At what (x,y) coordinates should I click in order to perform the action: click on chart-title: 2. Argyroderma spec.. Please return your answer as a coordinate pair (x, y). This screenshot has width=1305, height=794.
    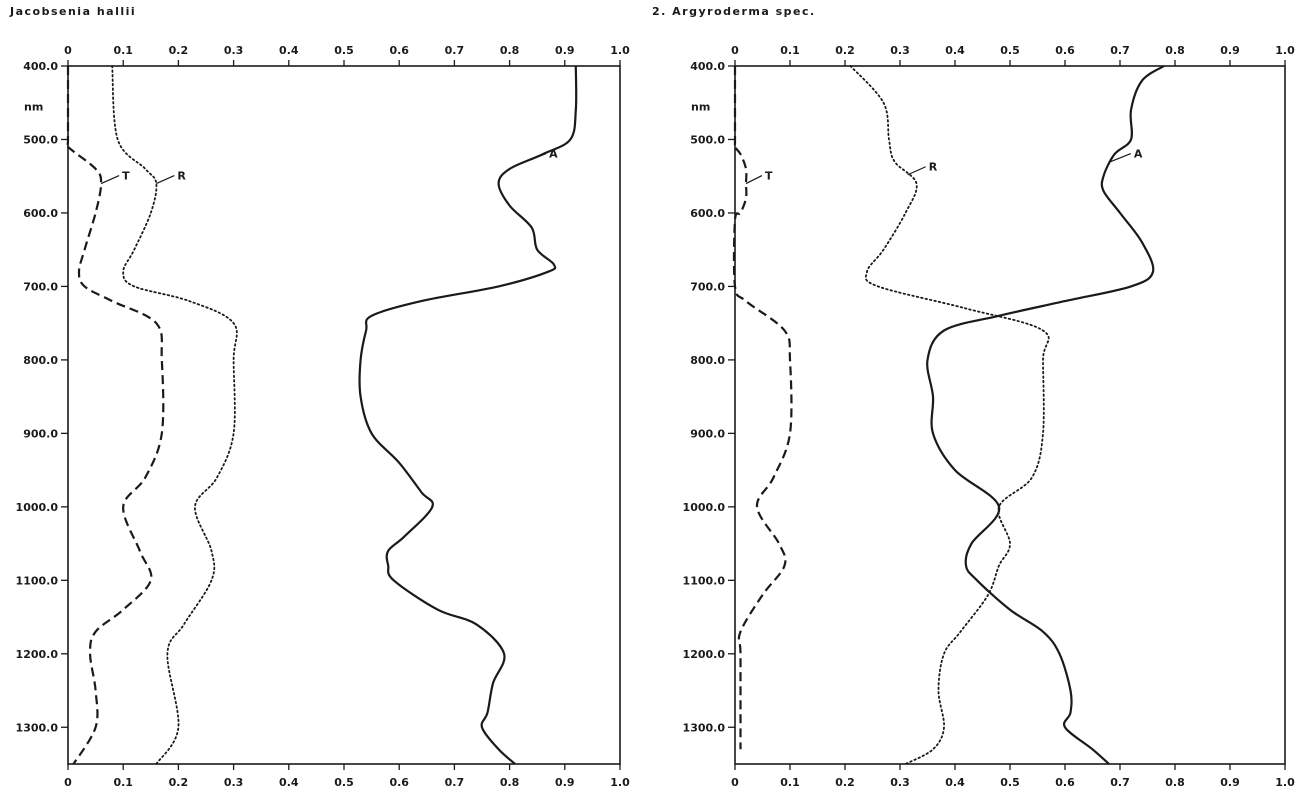
    Looking at the image, I should click on (734, 11).